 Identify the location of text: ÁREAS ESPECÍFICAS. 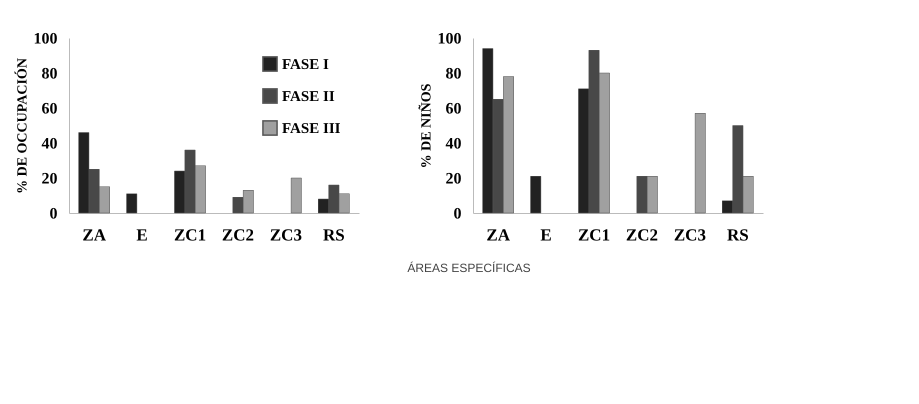
(469, 268).